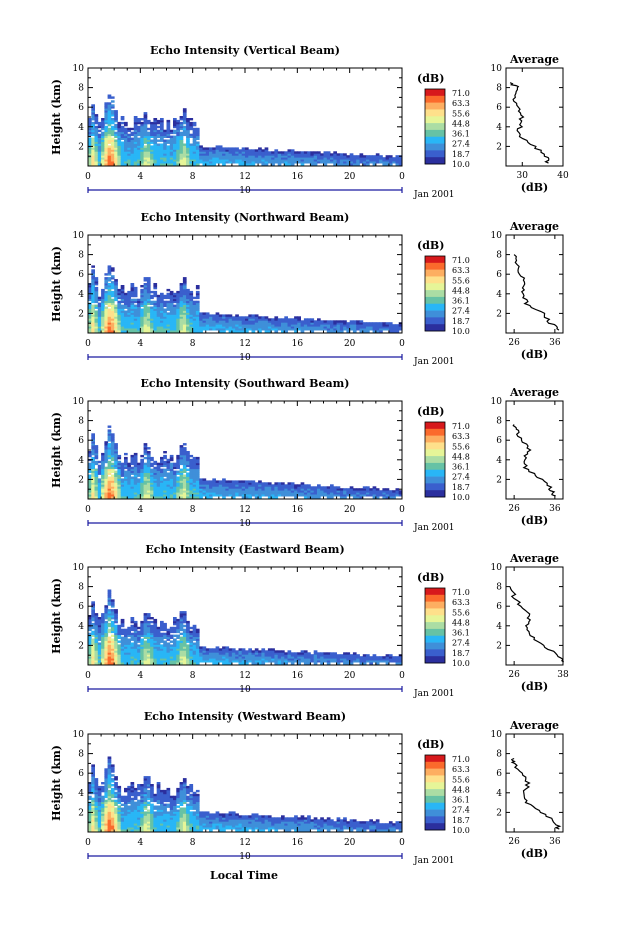 The image size is (620, 929). What do you see at coordinates (245, 383) in the screenshot?
I see `panel-title: Echo Intensity (Southward Beam)` at bounding box center [245, 383].